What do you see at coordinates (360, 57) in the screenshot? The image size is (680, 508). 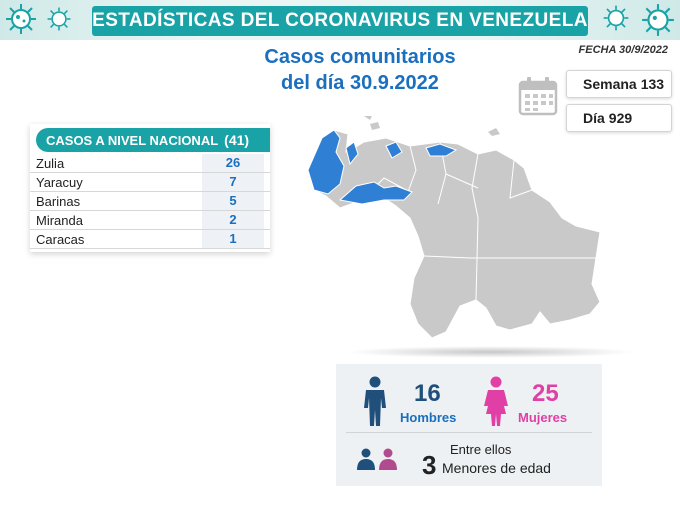 I see `subtitle-line-1: Casos comunitarios` at bounding box center [360, 57].